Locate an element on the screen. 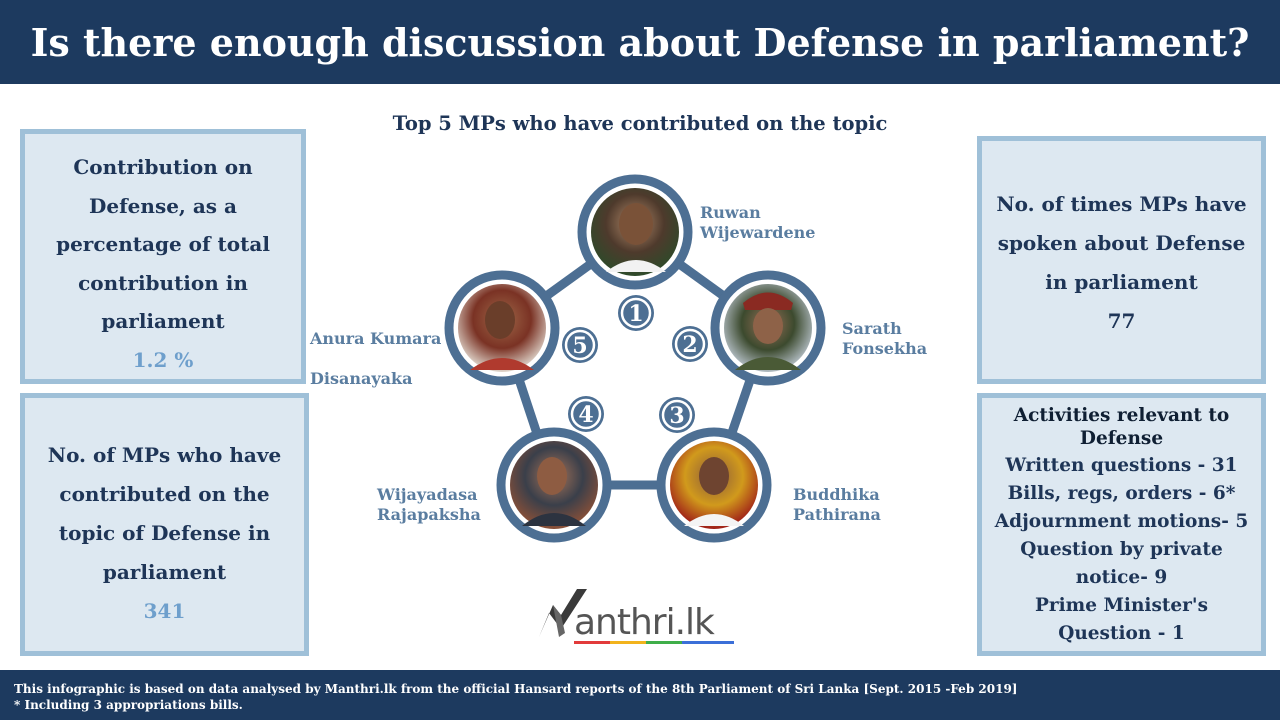 The height and width of the screenshot is (720, 1280). mp-last-name: Disanayaka is located at coordinates (361, 378).